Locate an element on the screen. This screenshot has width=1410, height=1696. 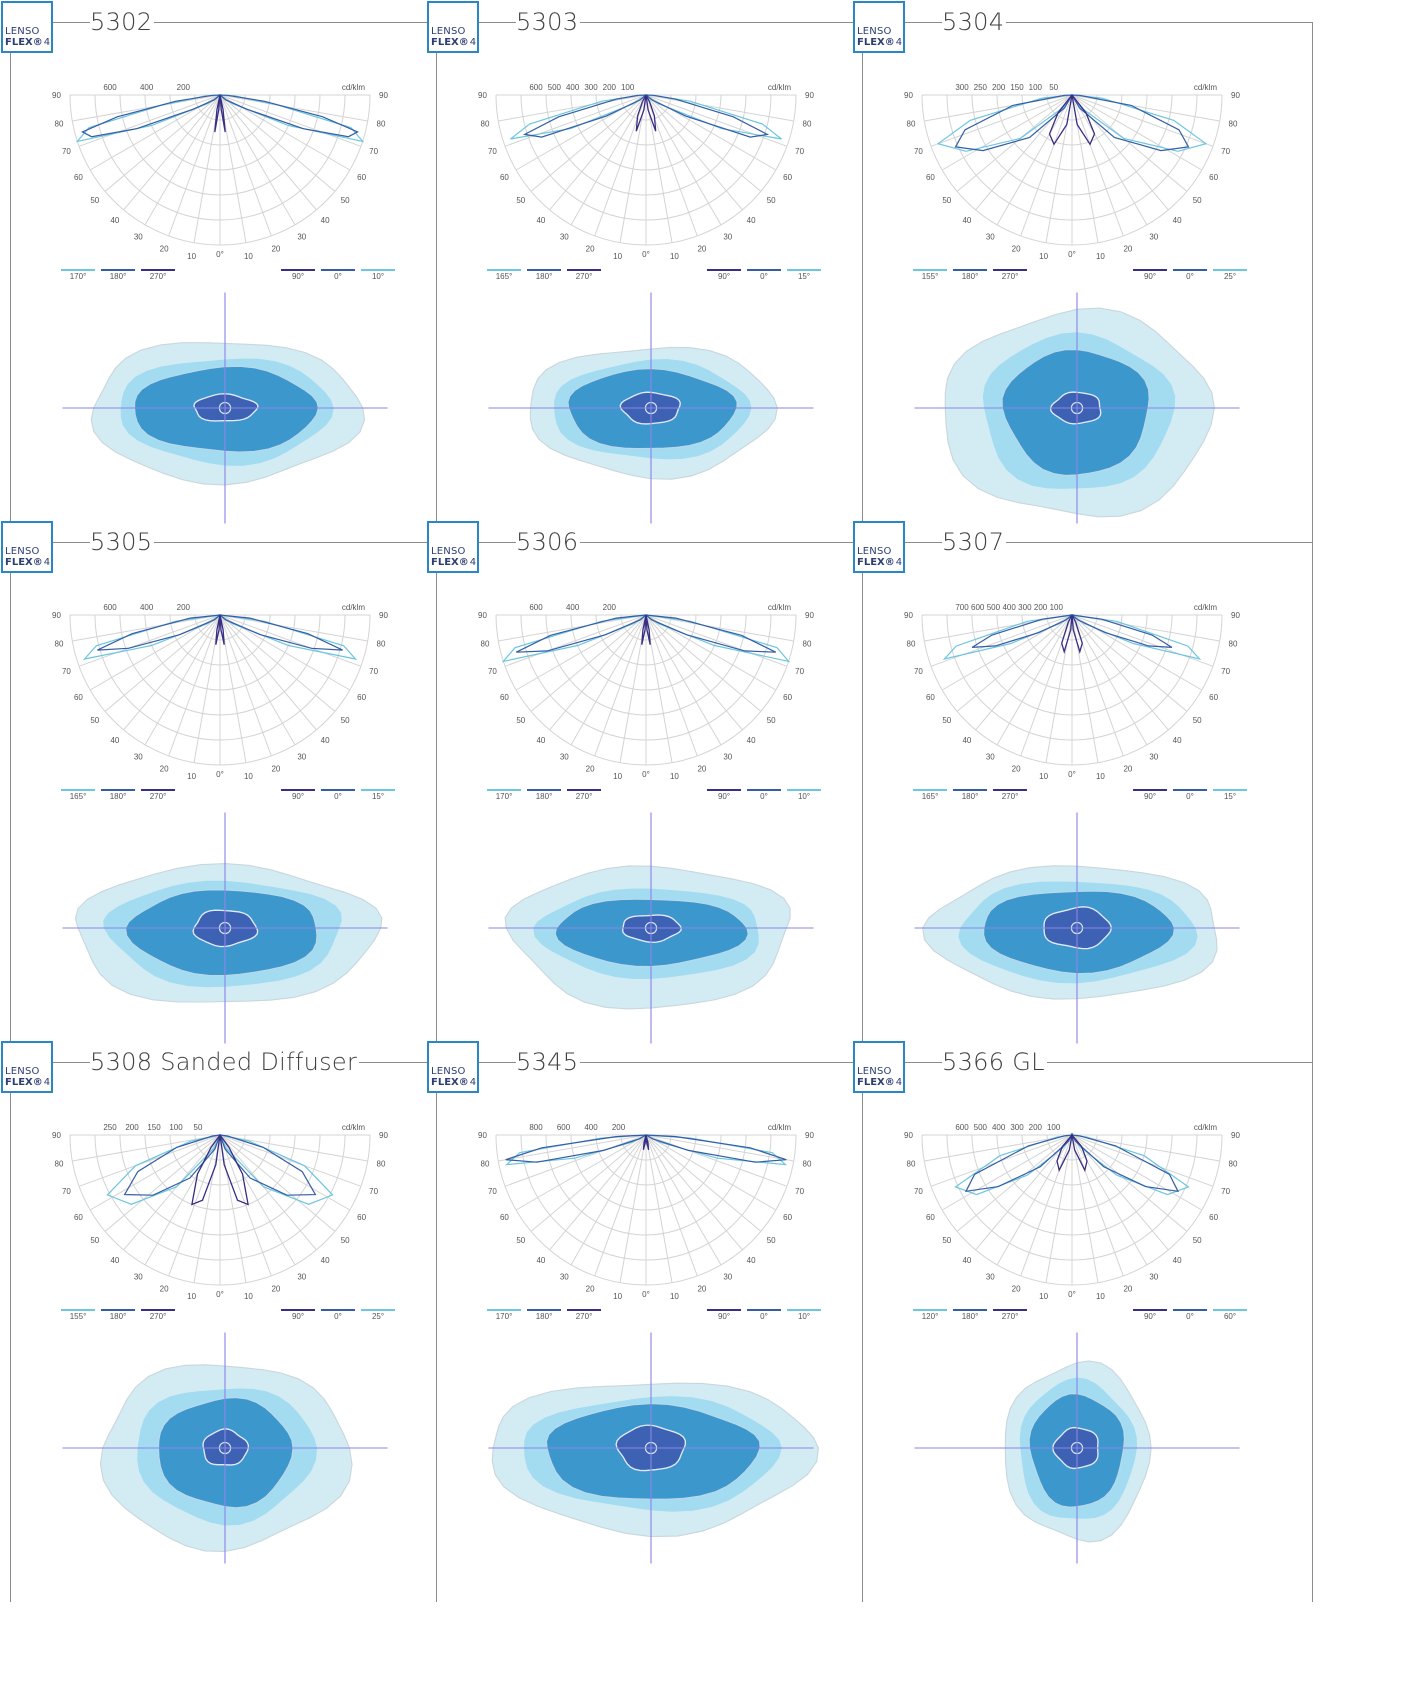
radial-tick-label: 100 is located at coordinates (1057, 607).